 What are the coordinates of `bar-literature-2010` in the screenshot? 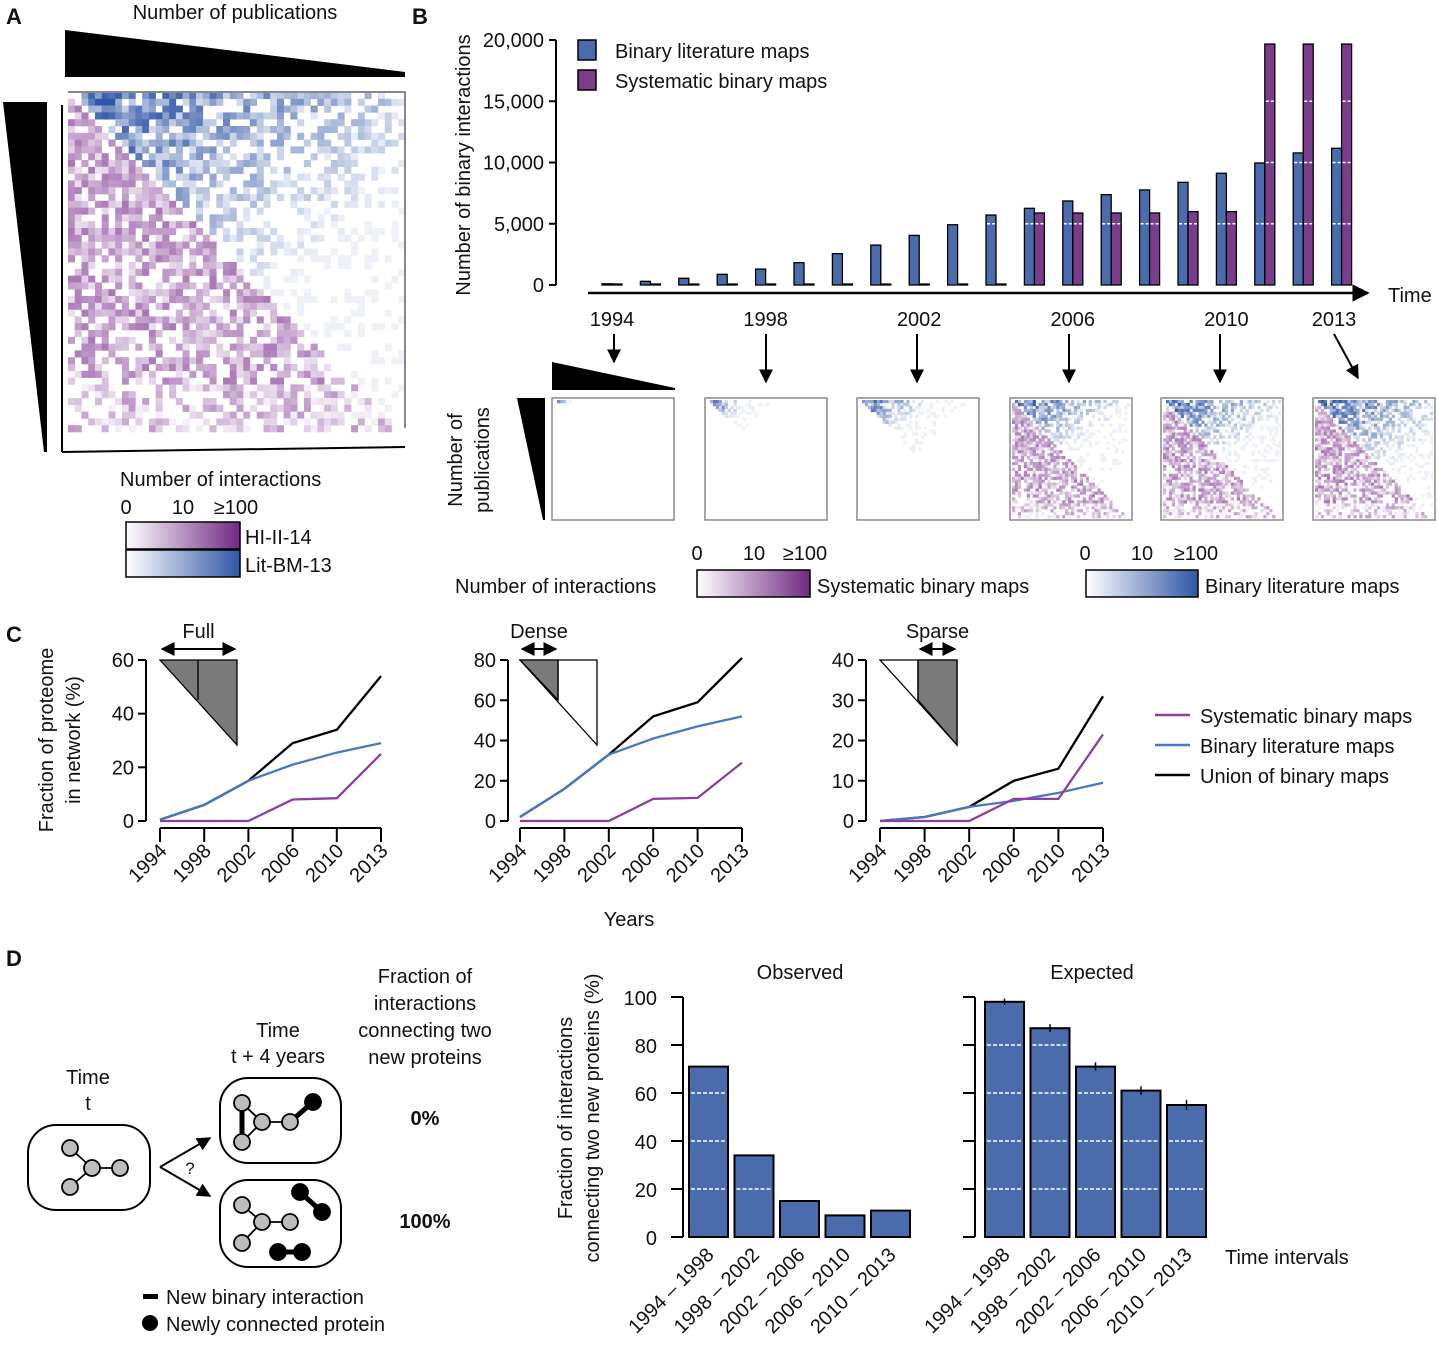 It's located at (1221, 229).